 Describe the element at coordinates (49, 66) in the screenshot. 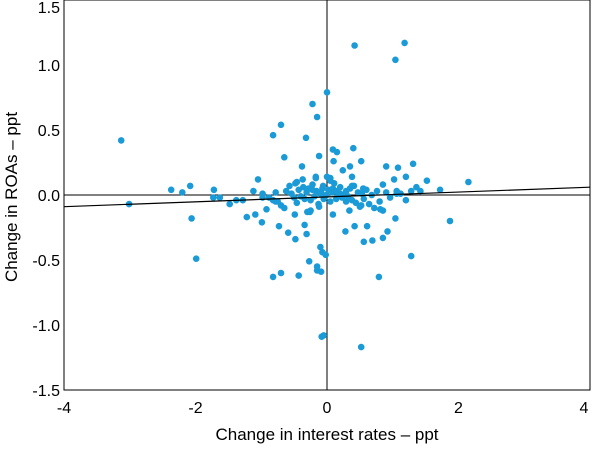

I see `y-tick-label: 1.0` at that location.